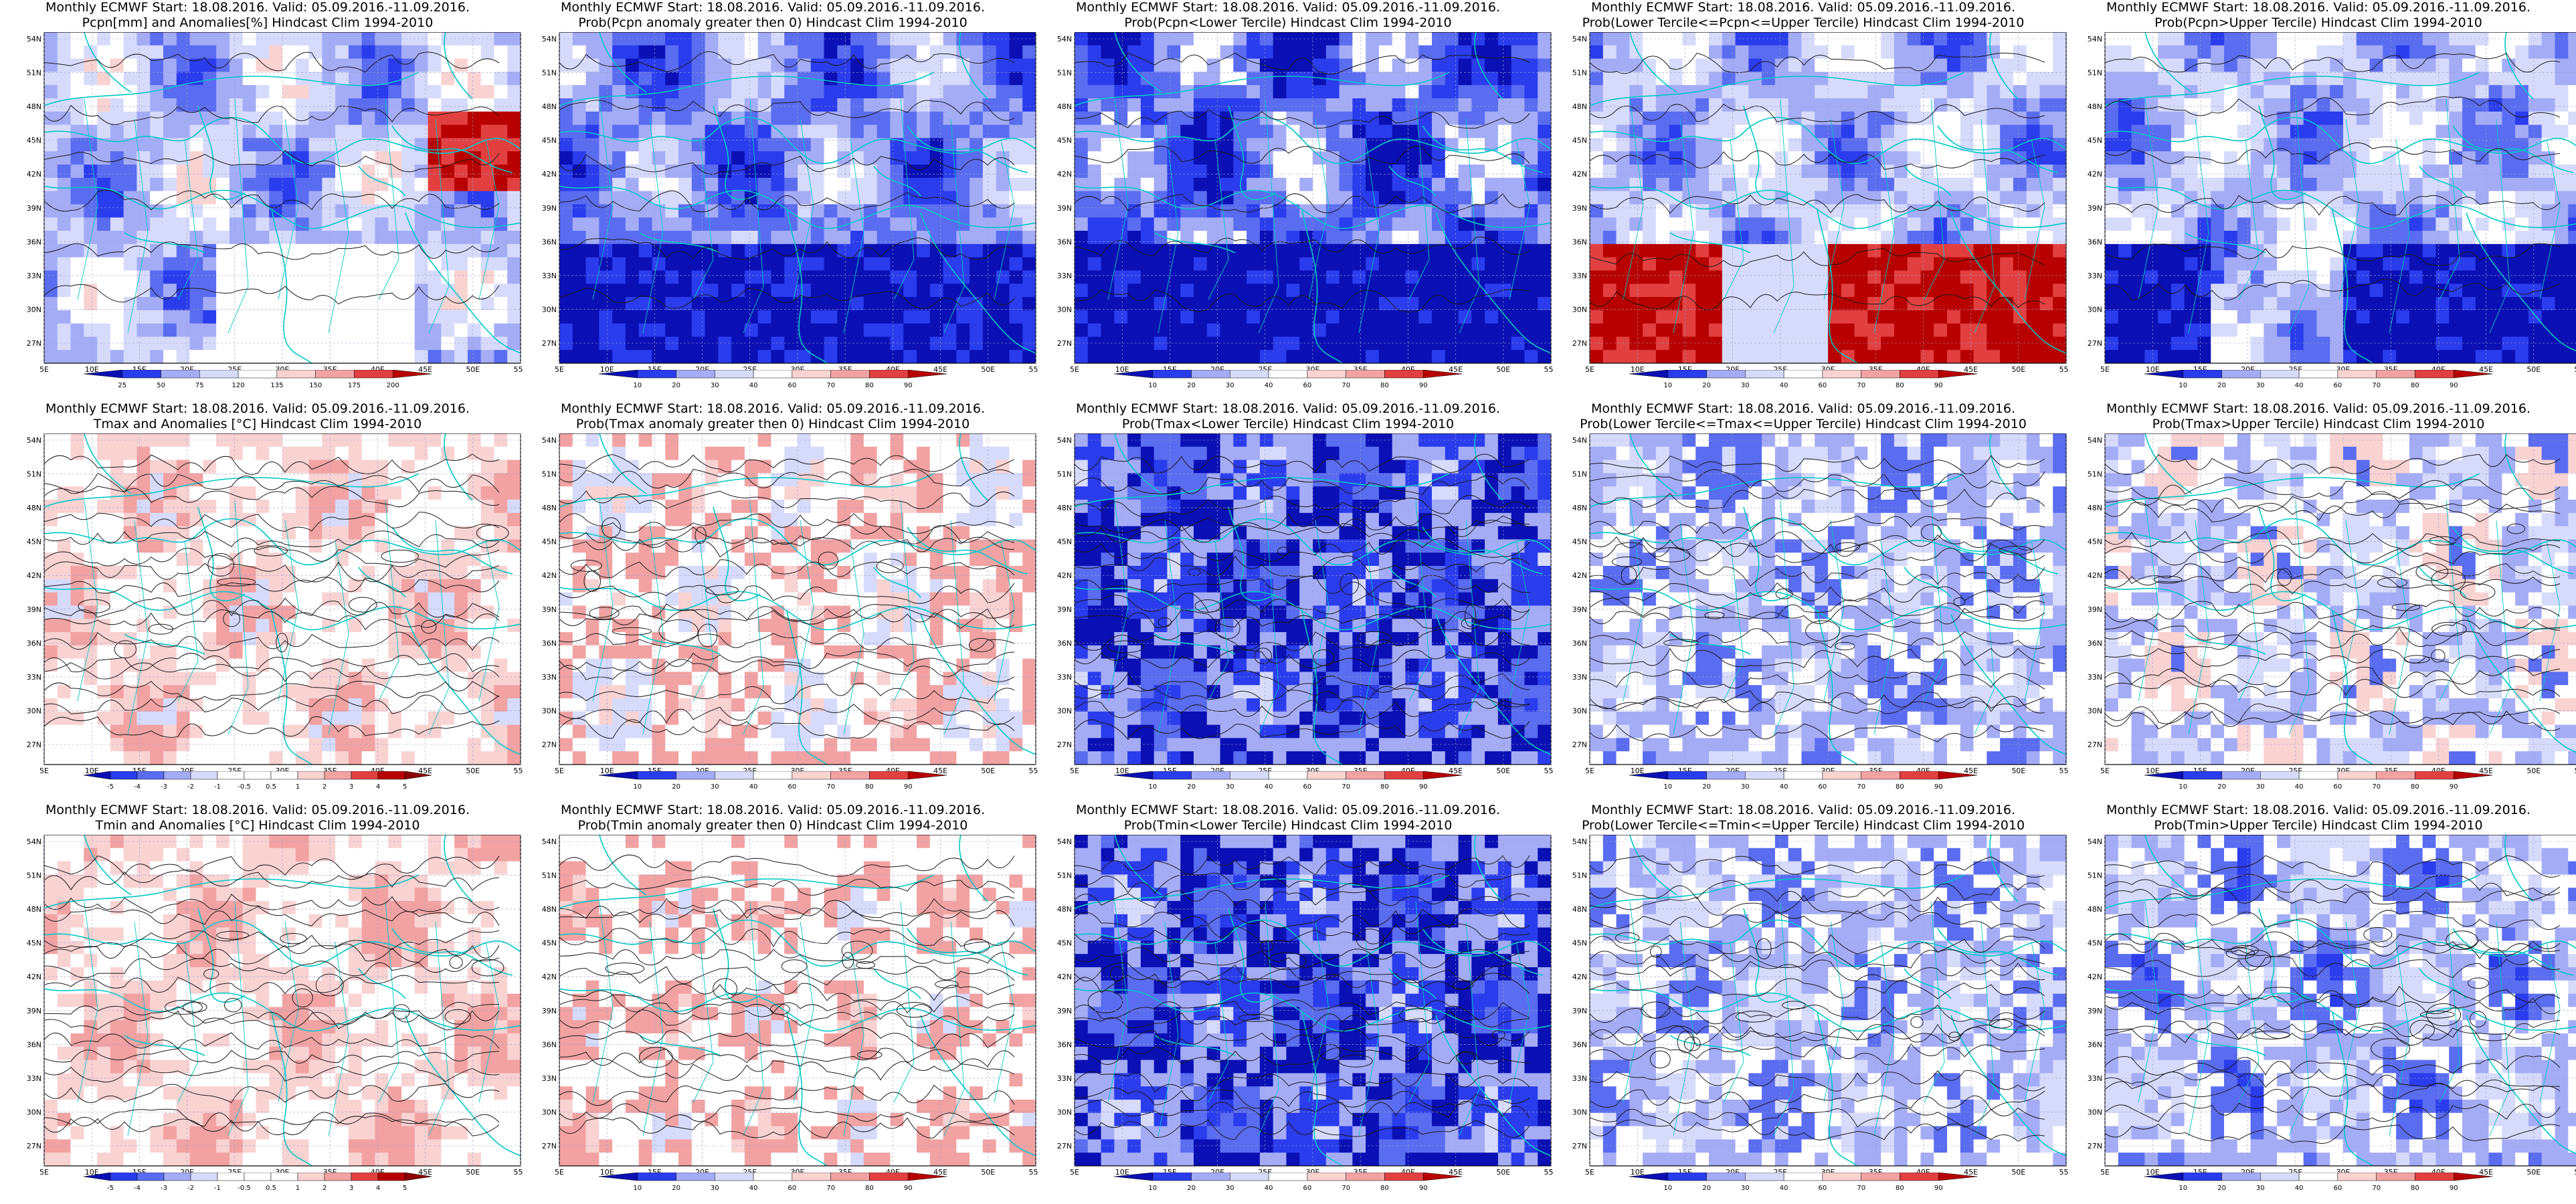 The width and height of the screenshot is (2576, 1204). I want to click on coastlines, so click(1828, 1000).